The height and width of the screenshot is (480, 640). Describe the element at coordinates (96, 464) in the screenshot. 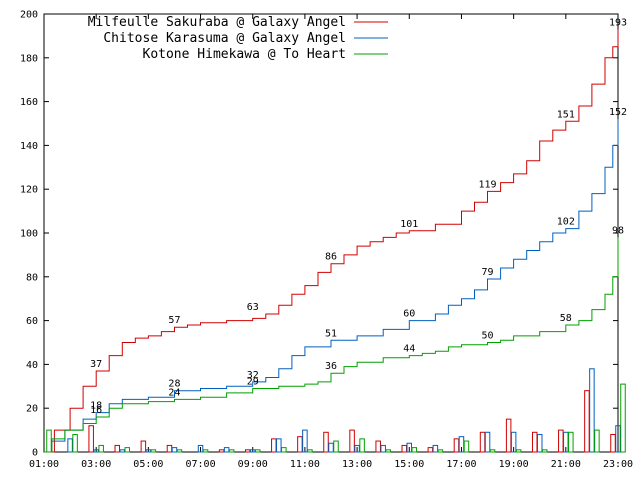

I see `x-tick-label: 03:00` at that location.